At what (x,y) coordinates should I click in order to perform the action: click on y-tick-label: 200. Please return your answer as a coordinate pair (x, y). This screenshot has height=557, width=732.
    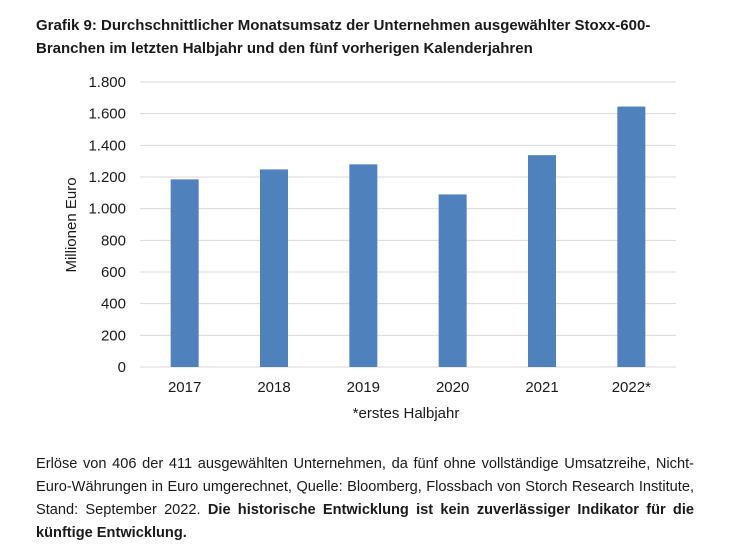
    Looking at the image, I should click on (113, 335).